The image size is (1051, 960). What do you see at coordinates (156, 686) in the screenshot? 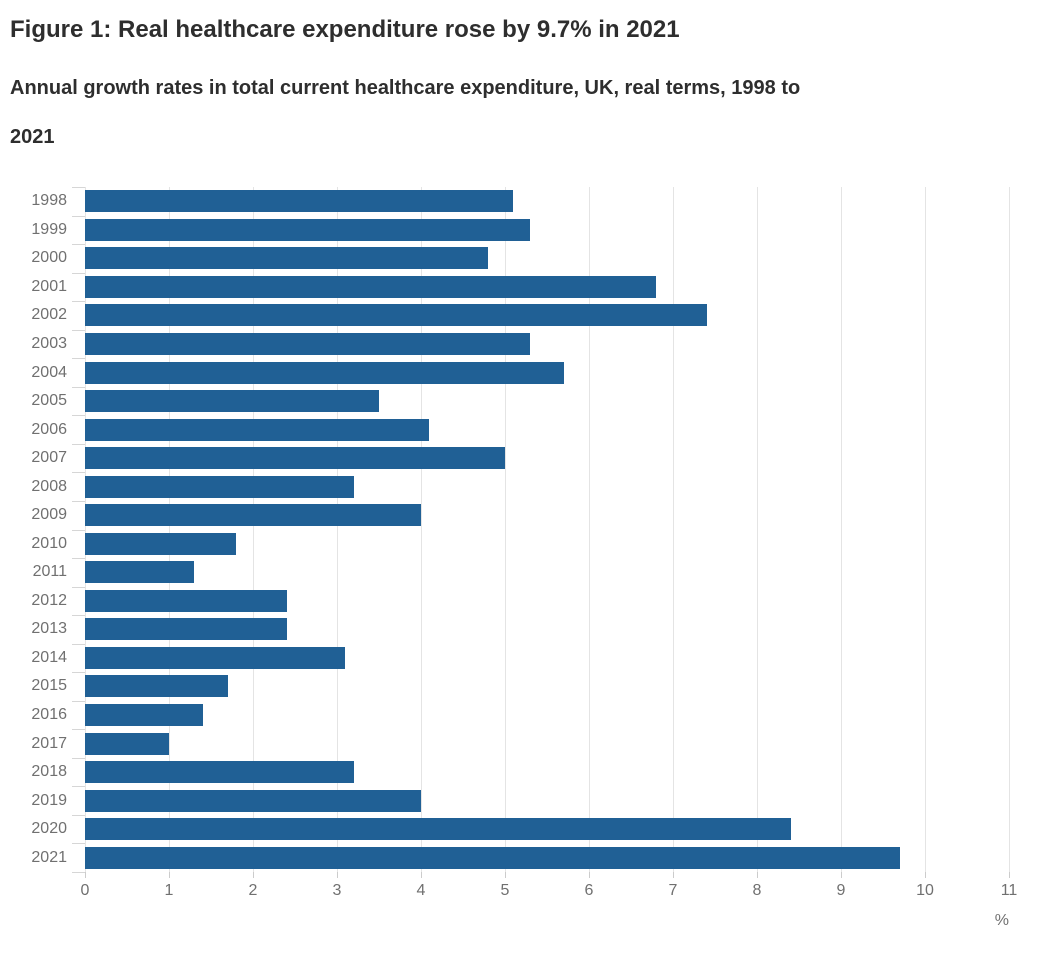
I see `bar-2015` at bounding box center [156, 686].